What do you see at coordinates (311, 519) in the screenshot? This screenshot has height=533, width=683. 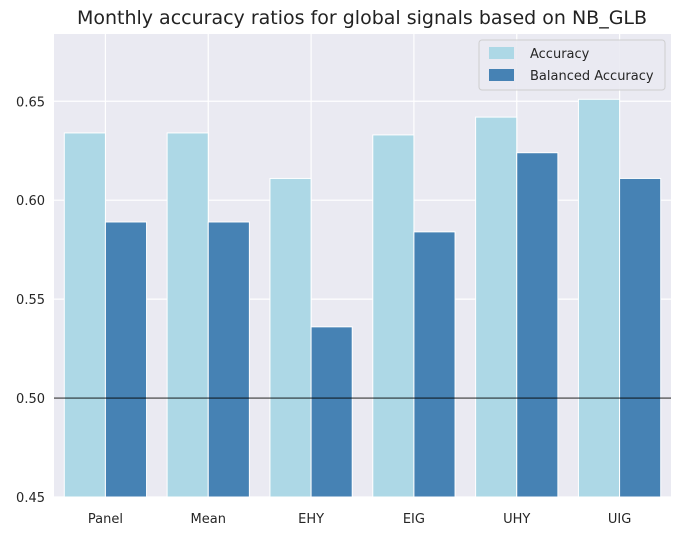 I see `x-tick-label: EHY` at bounding box center [311, 519].